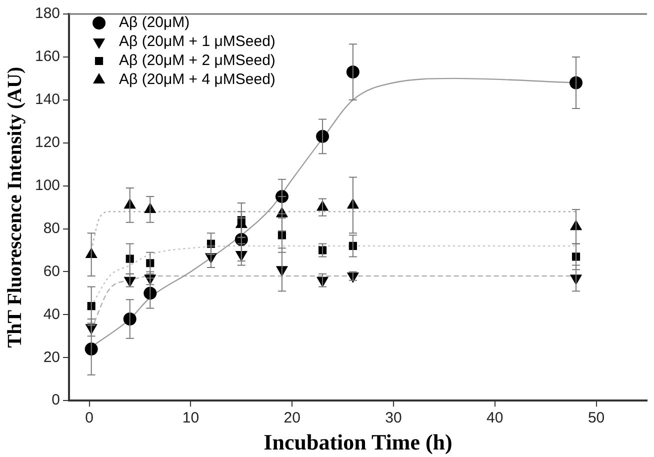 The height and width of the screenshot is (457, 654). What do you see at coordinates (51, 357) in the screenshot?
I see `y-tick-label: 20` at bounding box center [51, 357].